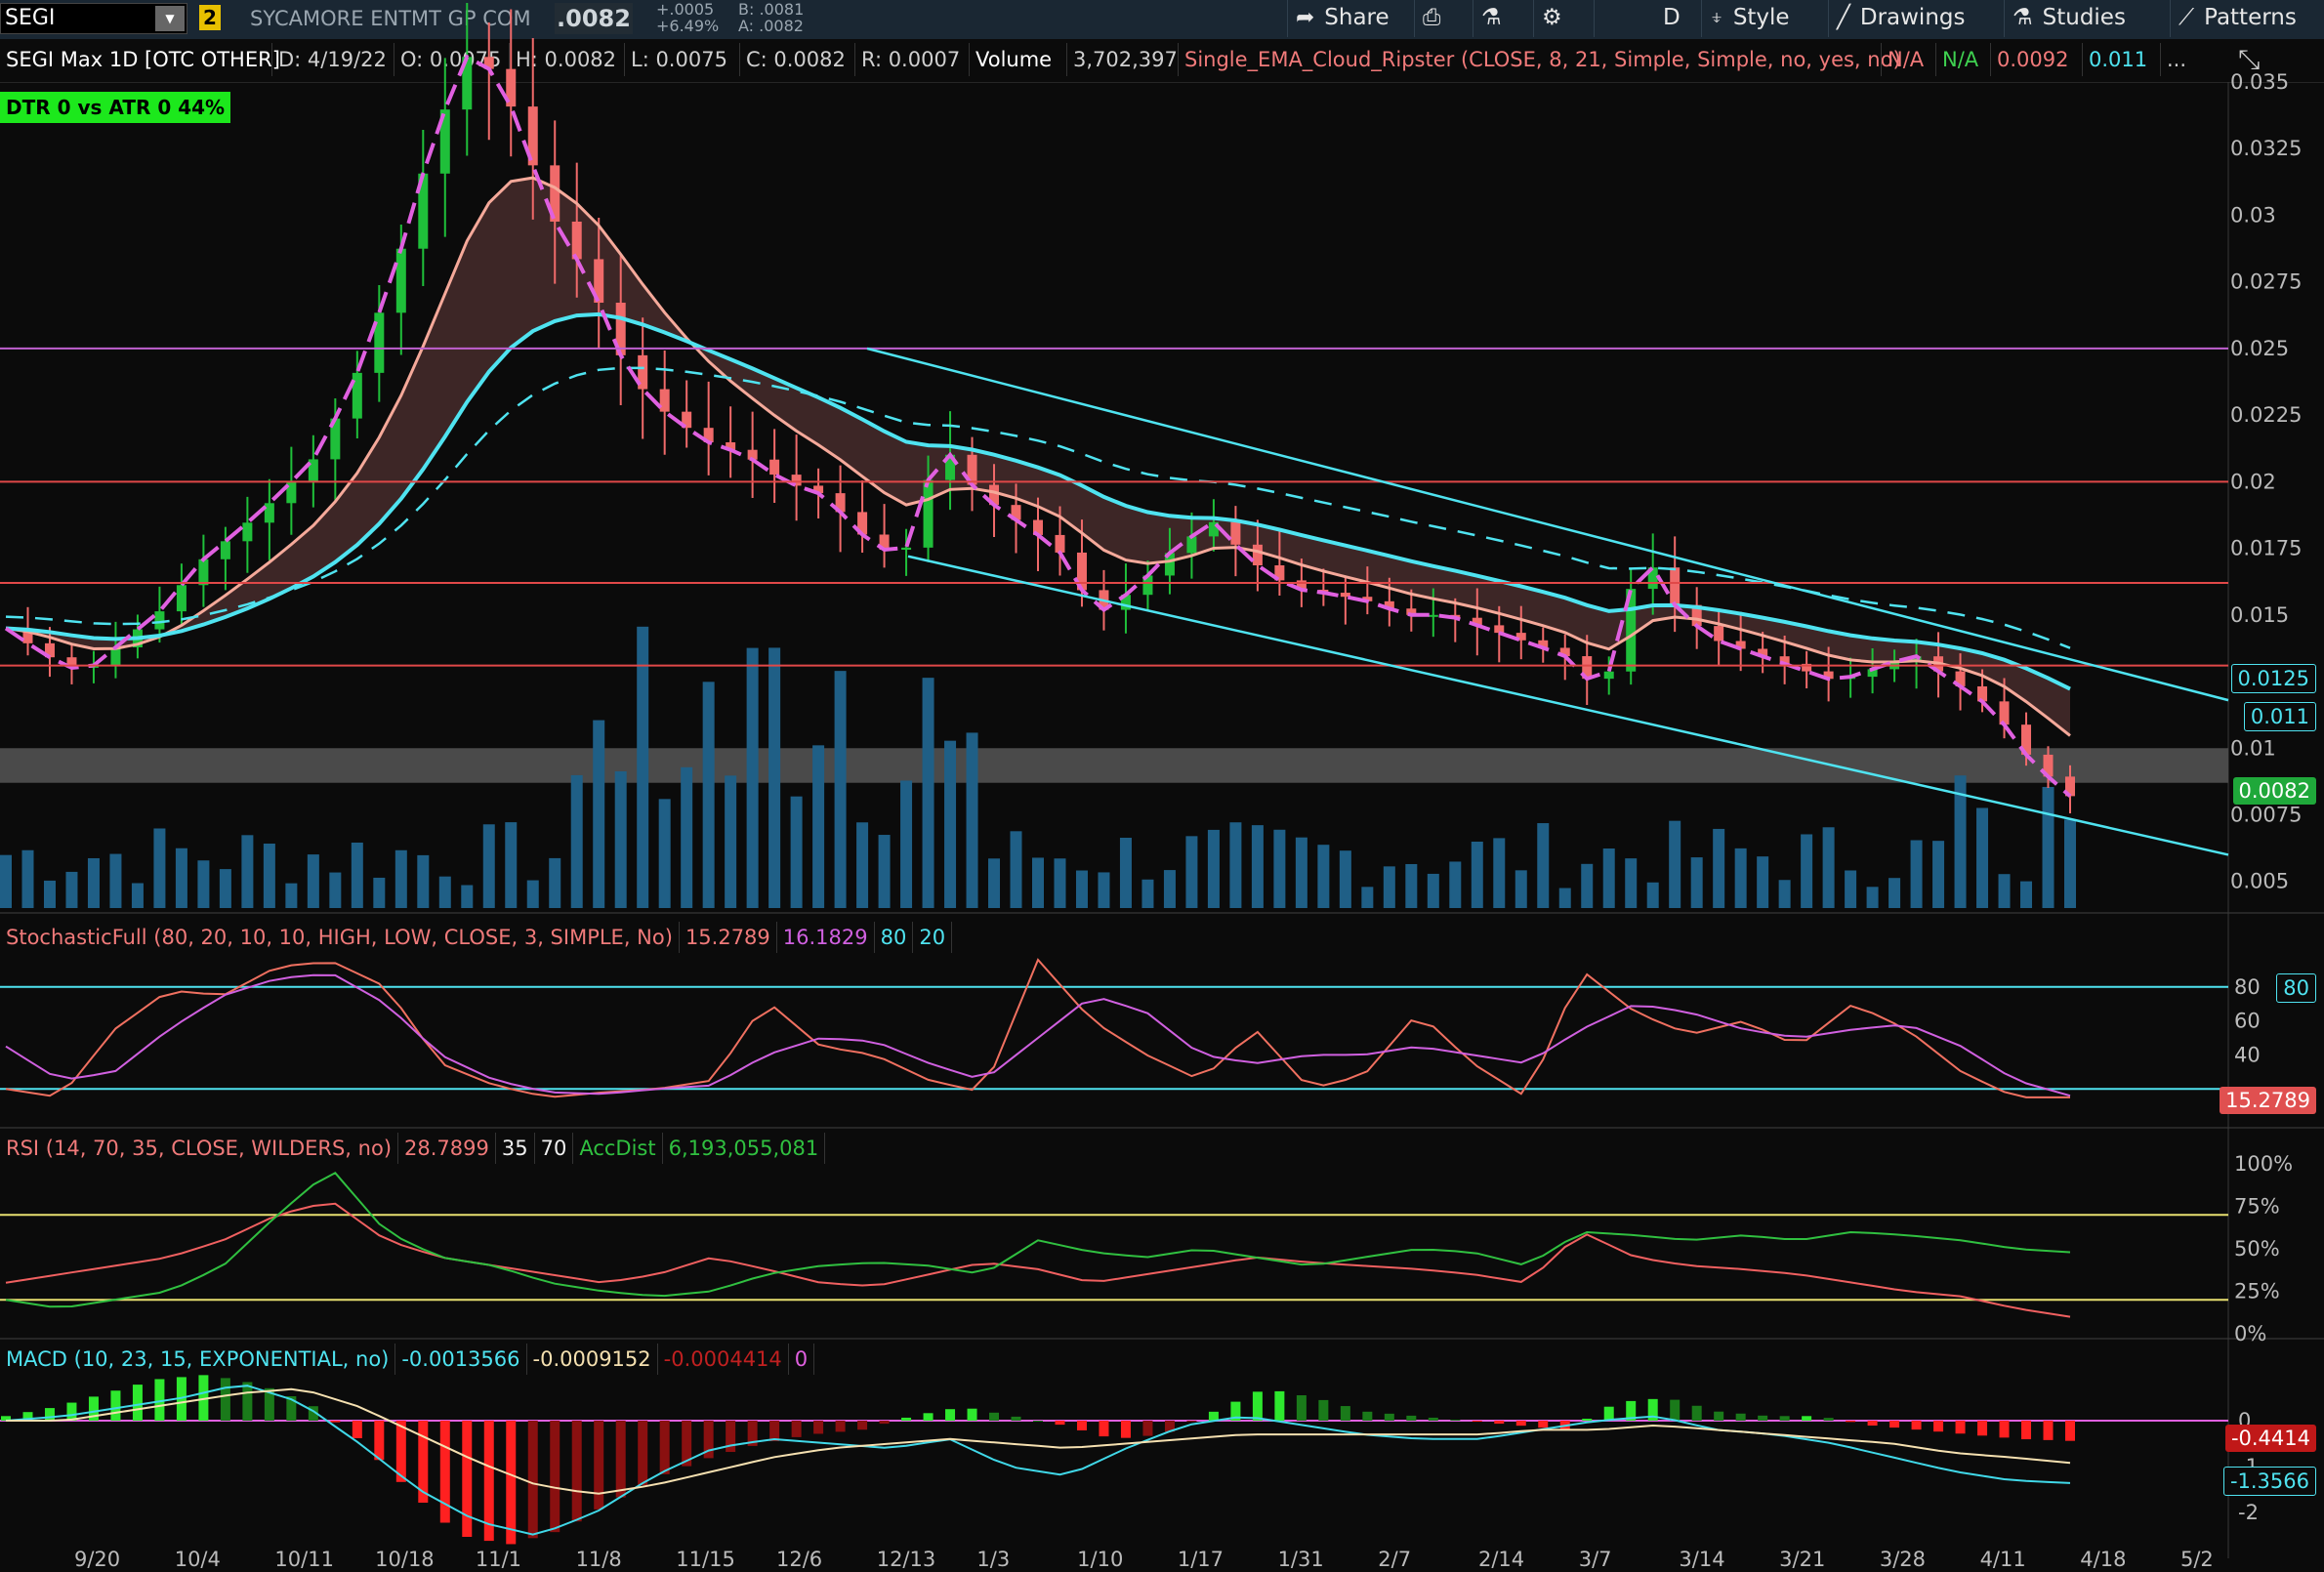  What do you see at coordinates (1552, 17) in the screenshot?
I see `gear-icon: ⚙` at bounding box center [1552, 17].